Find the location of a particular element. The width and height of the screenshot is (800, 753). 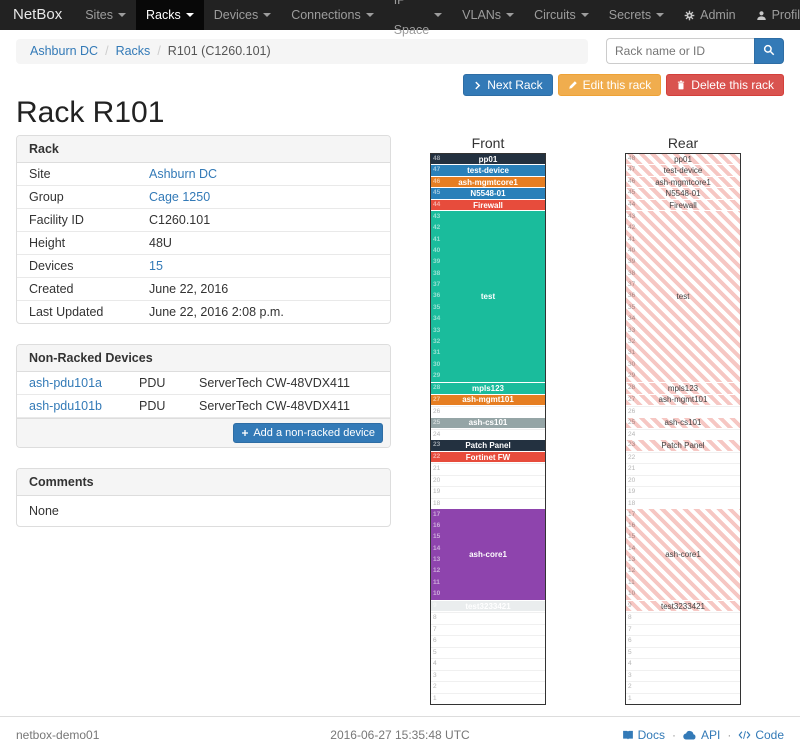

nav-item-label: Connections is located at coordinates (326, 15).